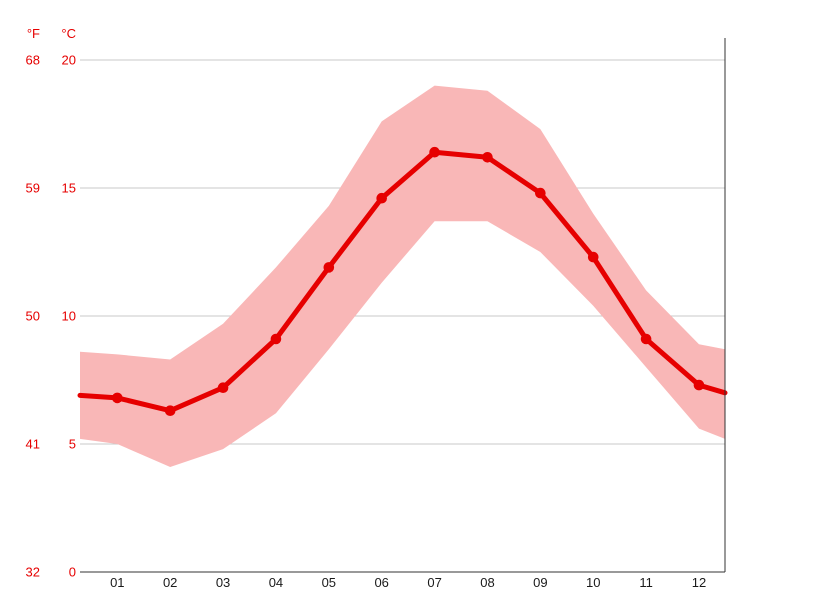 The height and width of the screenshot is (611, 815). What do you see at coordinates (69, 316) in the screenshot?
I see `axis-label-c-10: 10` at bounding box center [69, 316].